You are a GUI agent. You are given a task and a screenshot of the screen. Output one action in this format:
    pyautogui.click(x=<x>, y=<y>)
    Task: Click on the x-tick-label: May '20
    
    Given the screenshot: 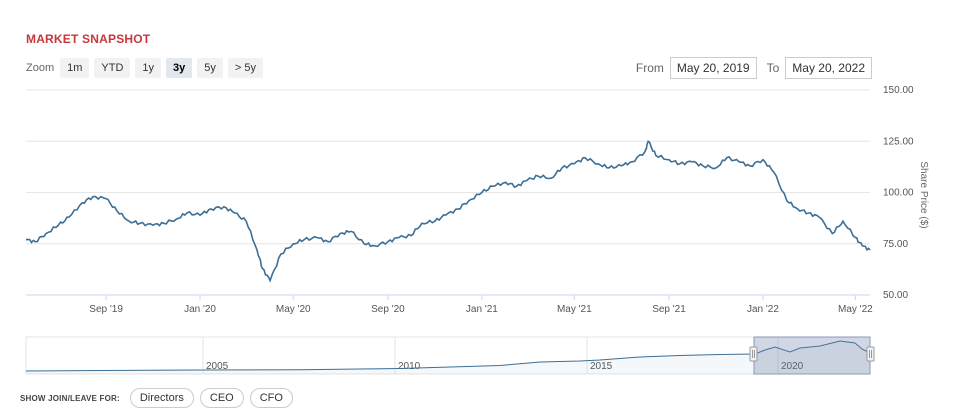 What is the action you would take?
    pyautogui.click(x=293, y=309)
    